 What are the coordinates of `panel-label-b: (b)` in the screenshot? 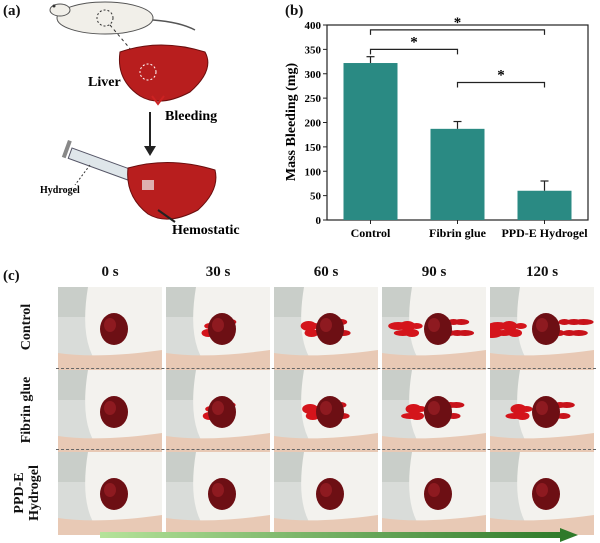 It's located at (294, 11).